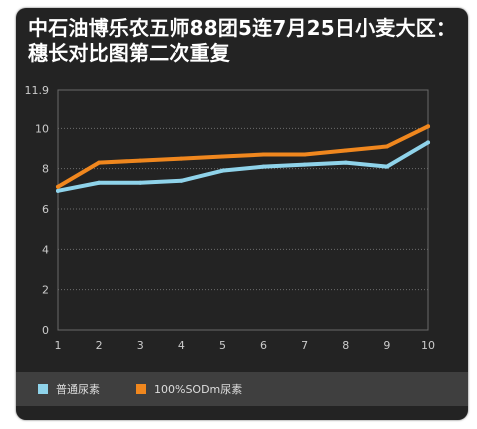 The image size is (477, 429). Describe the element at coordinates (58, 345) in the screenshot. I see `x-tick-label: 1` at that location.